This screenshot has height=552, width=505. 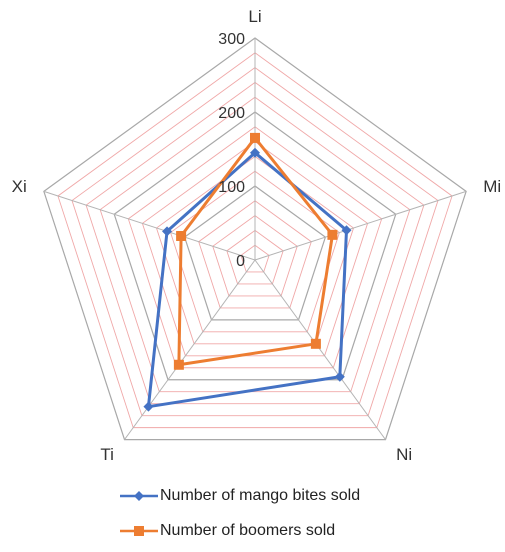 What do you see at coordinates (231, 39) in the screenshot?
I see `tick-label: 300` at bounding box center [231, 39].